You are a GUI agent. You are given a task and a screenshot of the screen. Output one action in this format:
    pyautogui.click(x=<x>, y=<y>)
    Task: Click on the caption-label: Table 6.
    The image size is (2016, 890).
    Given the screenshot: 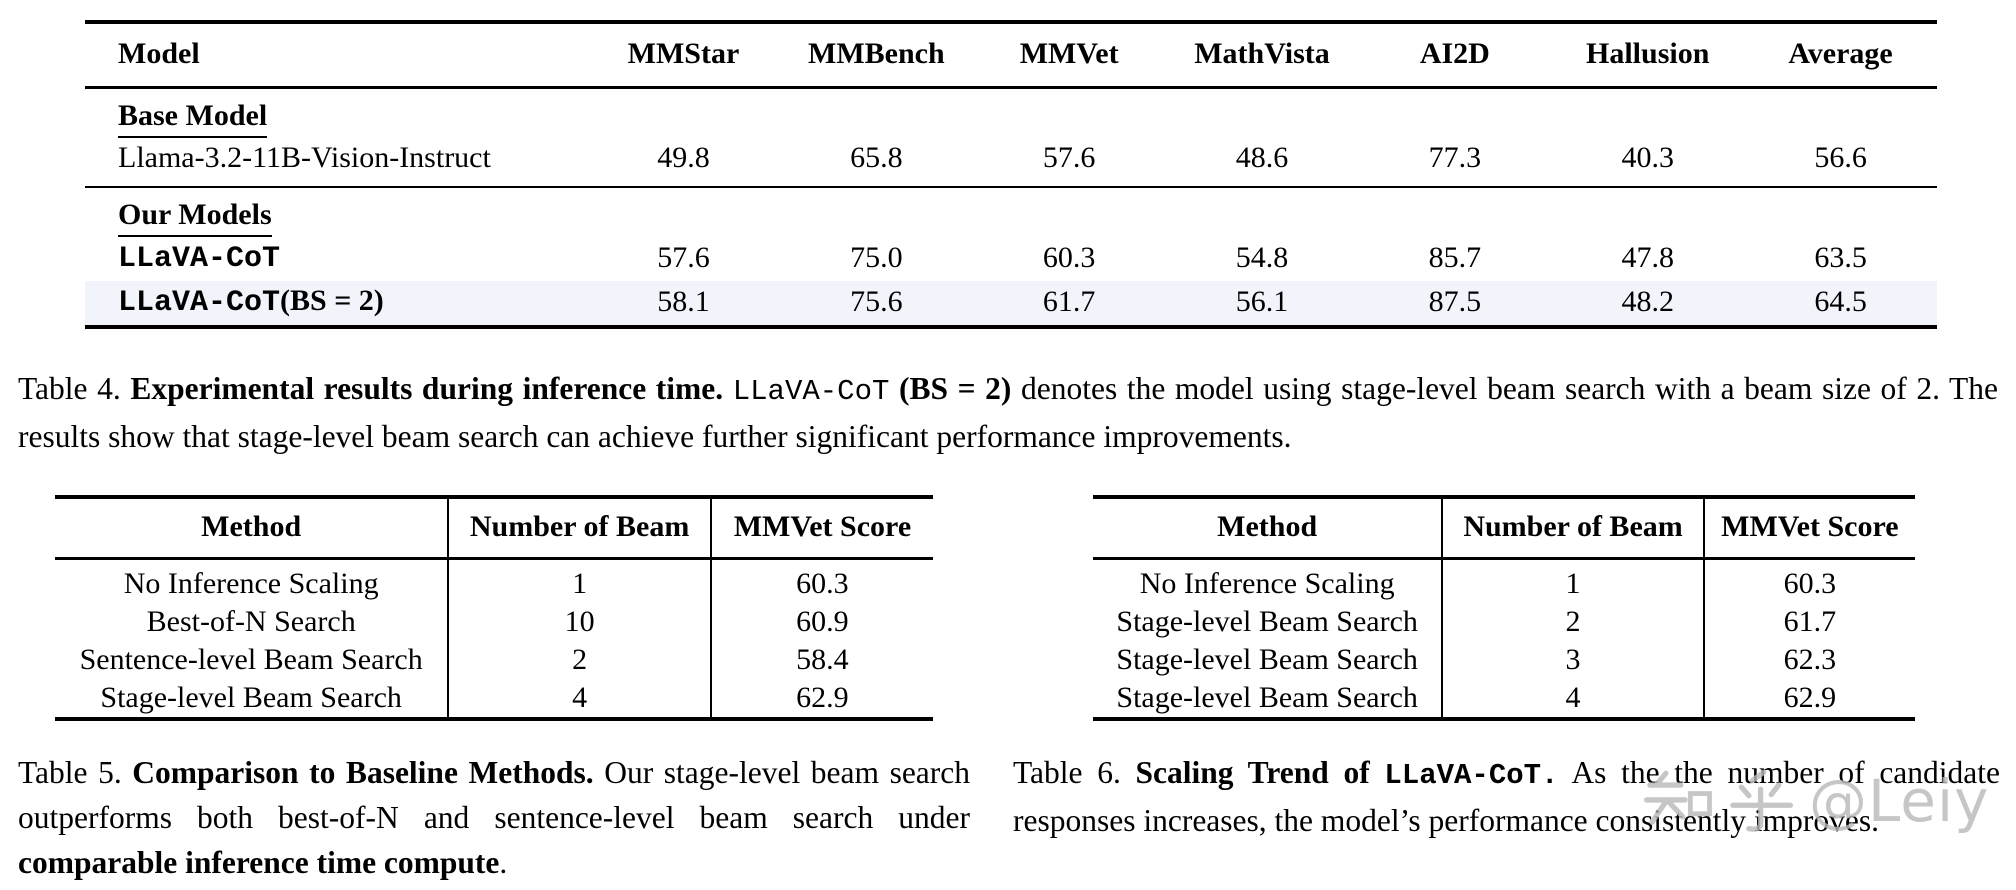 What is the action you would take?
    pyautogui.click(x=1067, y=772)
    